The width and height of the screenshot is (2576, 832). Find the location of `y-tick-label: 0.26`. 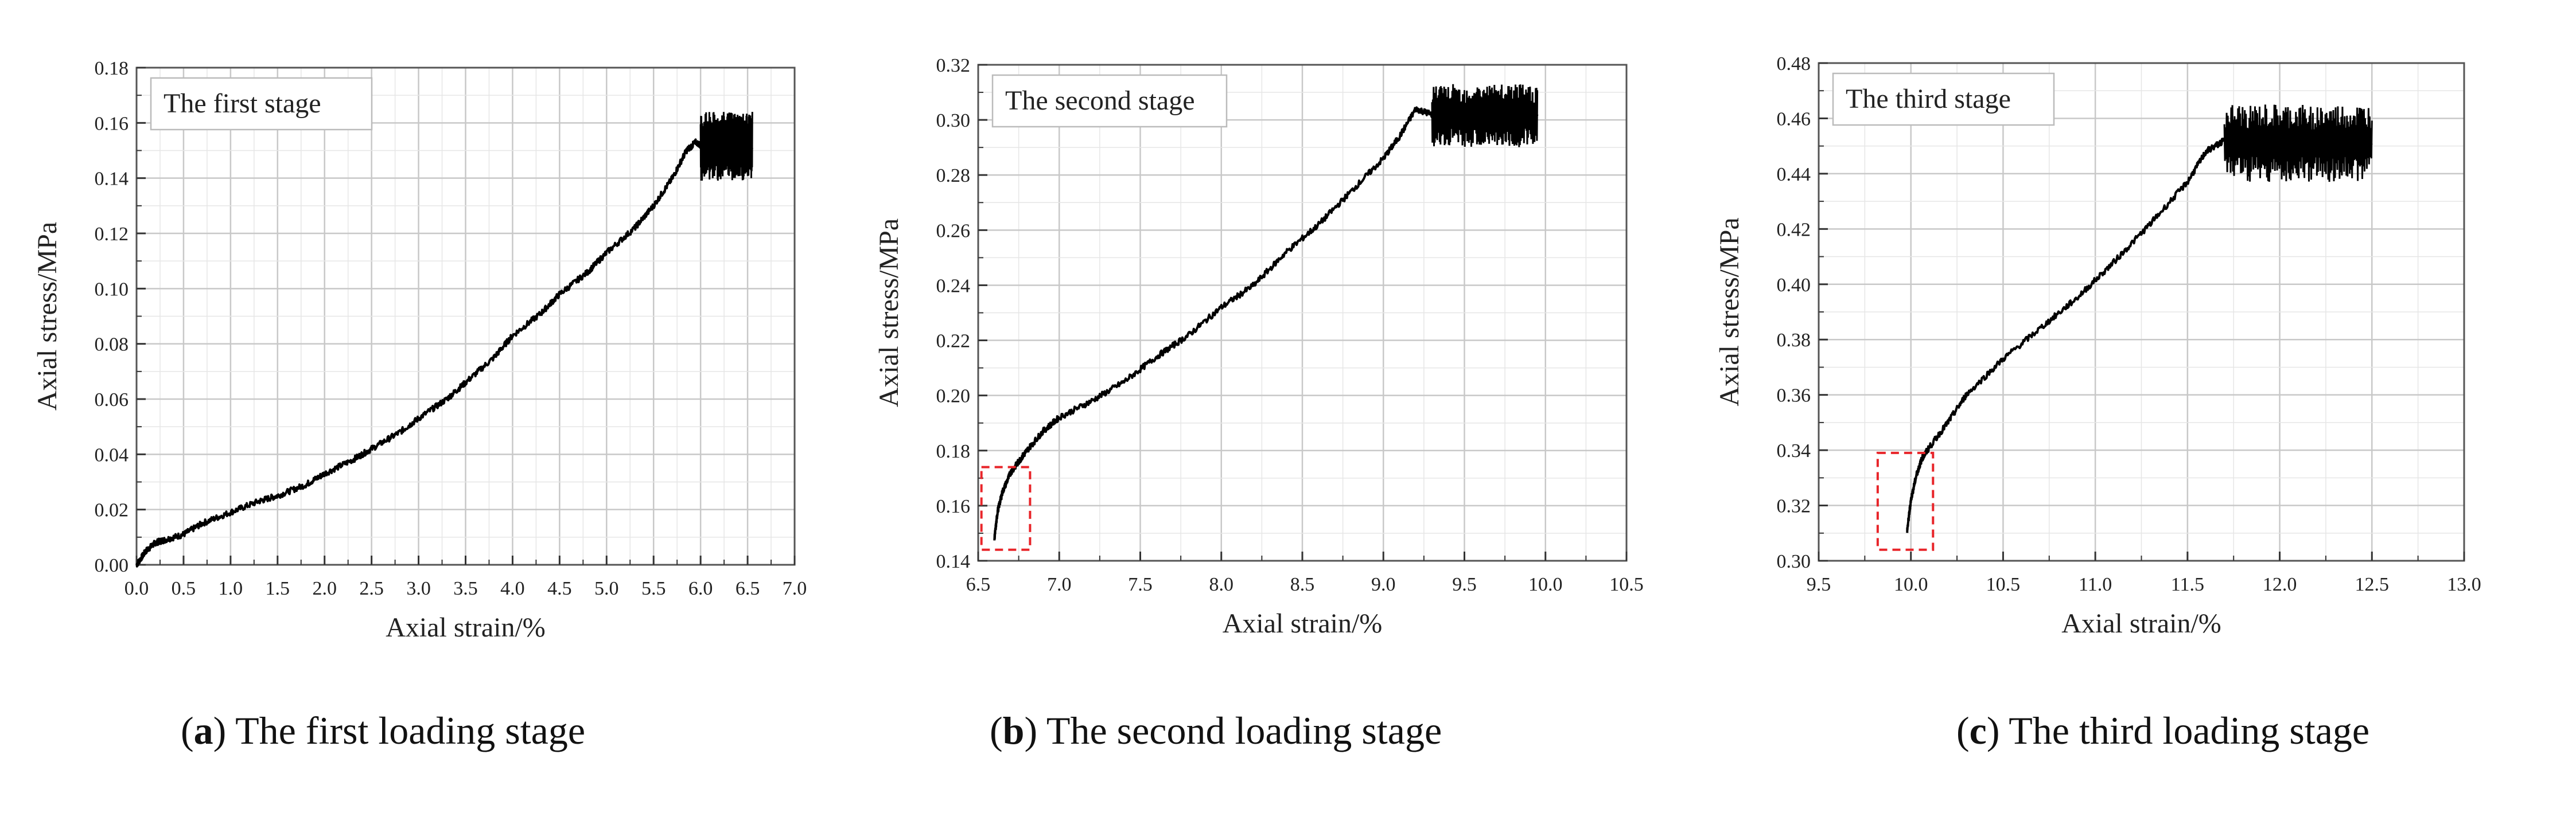

y-tick-label: 0.26 is located at coordinates (953, 230).